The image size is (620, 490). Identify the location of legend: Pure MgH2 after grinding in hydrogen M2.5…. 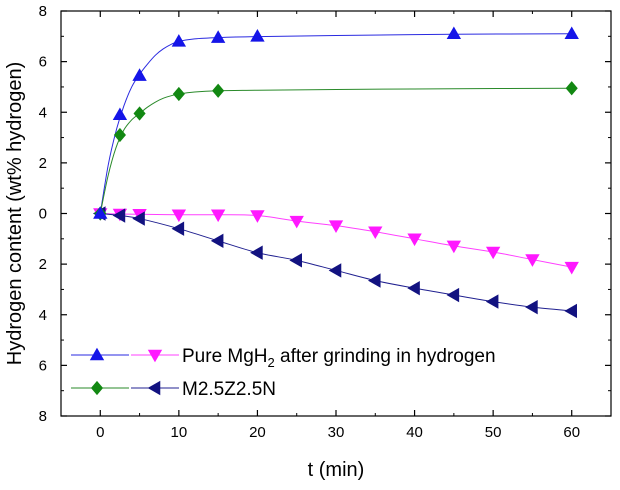
(283, 373).